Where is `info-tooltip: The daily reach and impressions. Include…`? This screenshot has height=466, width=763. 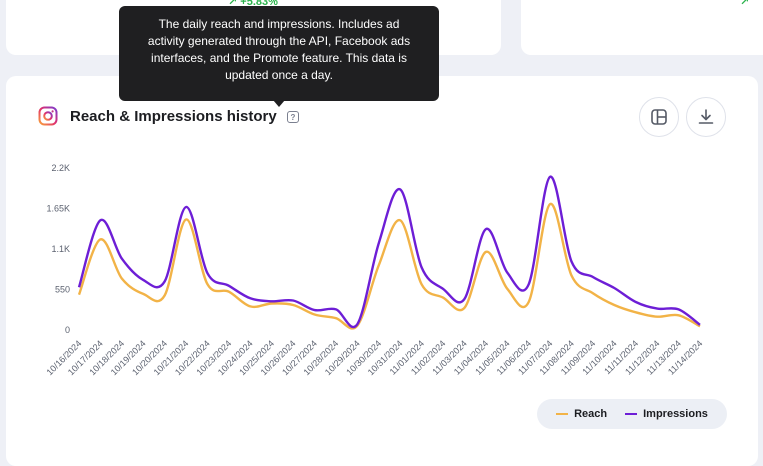 info-tooltip: The daily reach and impressions. Include… is located at coordinates (279, 53).